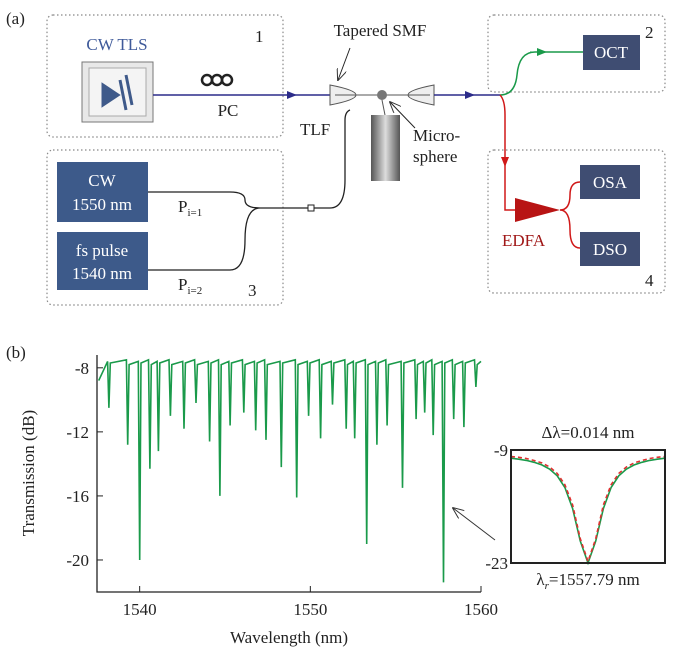 The image size is (673, 654). Describe the element at coordinates (77, 496) in the screenshot. I see `y-tick-label: -16` at that location.